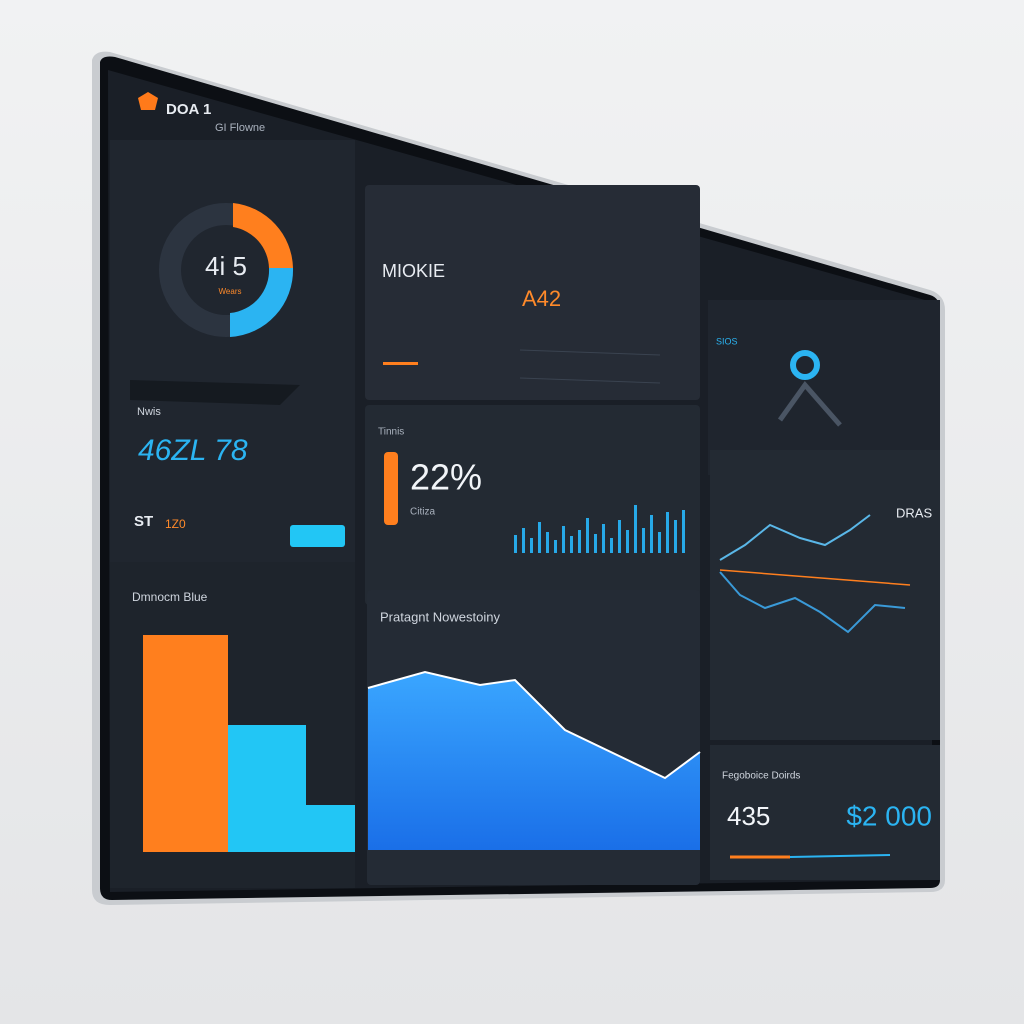 This screenshot has height=1024, width=1024. I want to click on donut-label: Wears, so click(230, 291).